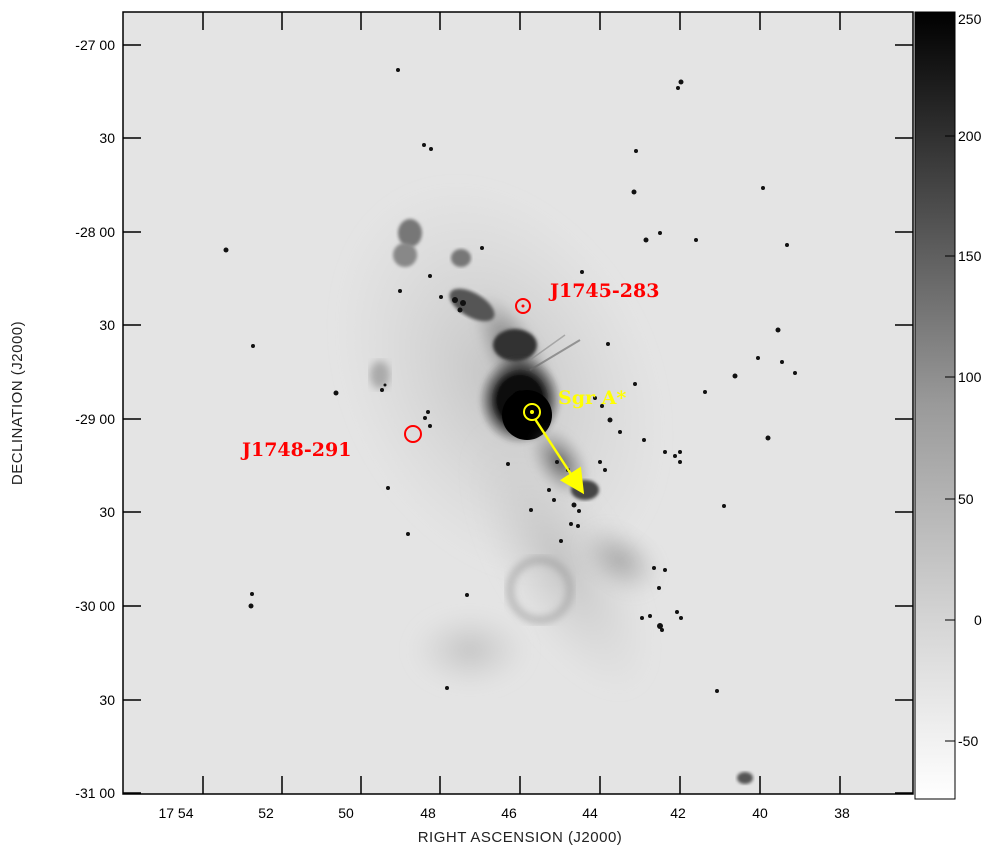 This screenshot has height=850, width=996. Describe the element at coordinates (590, 813) in the screenshot. I see `x-tick-label: 44` at that location.